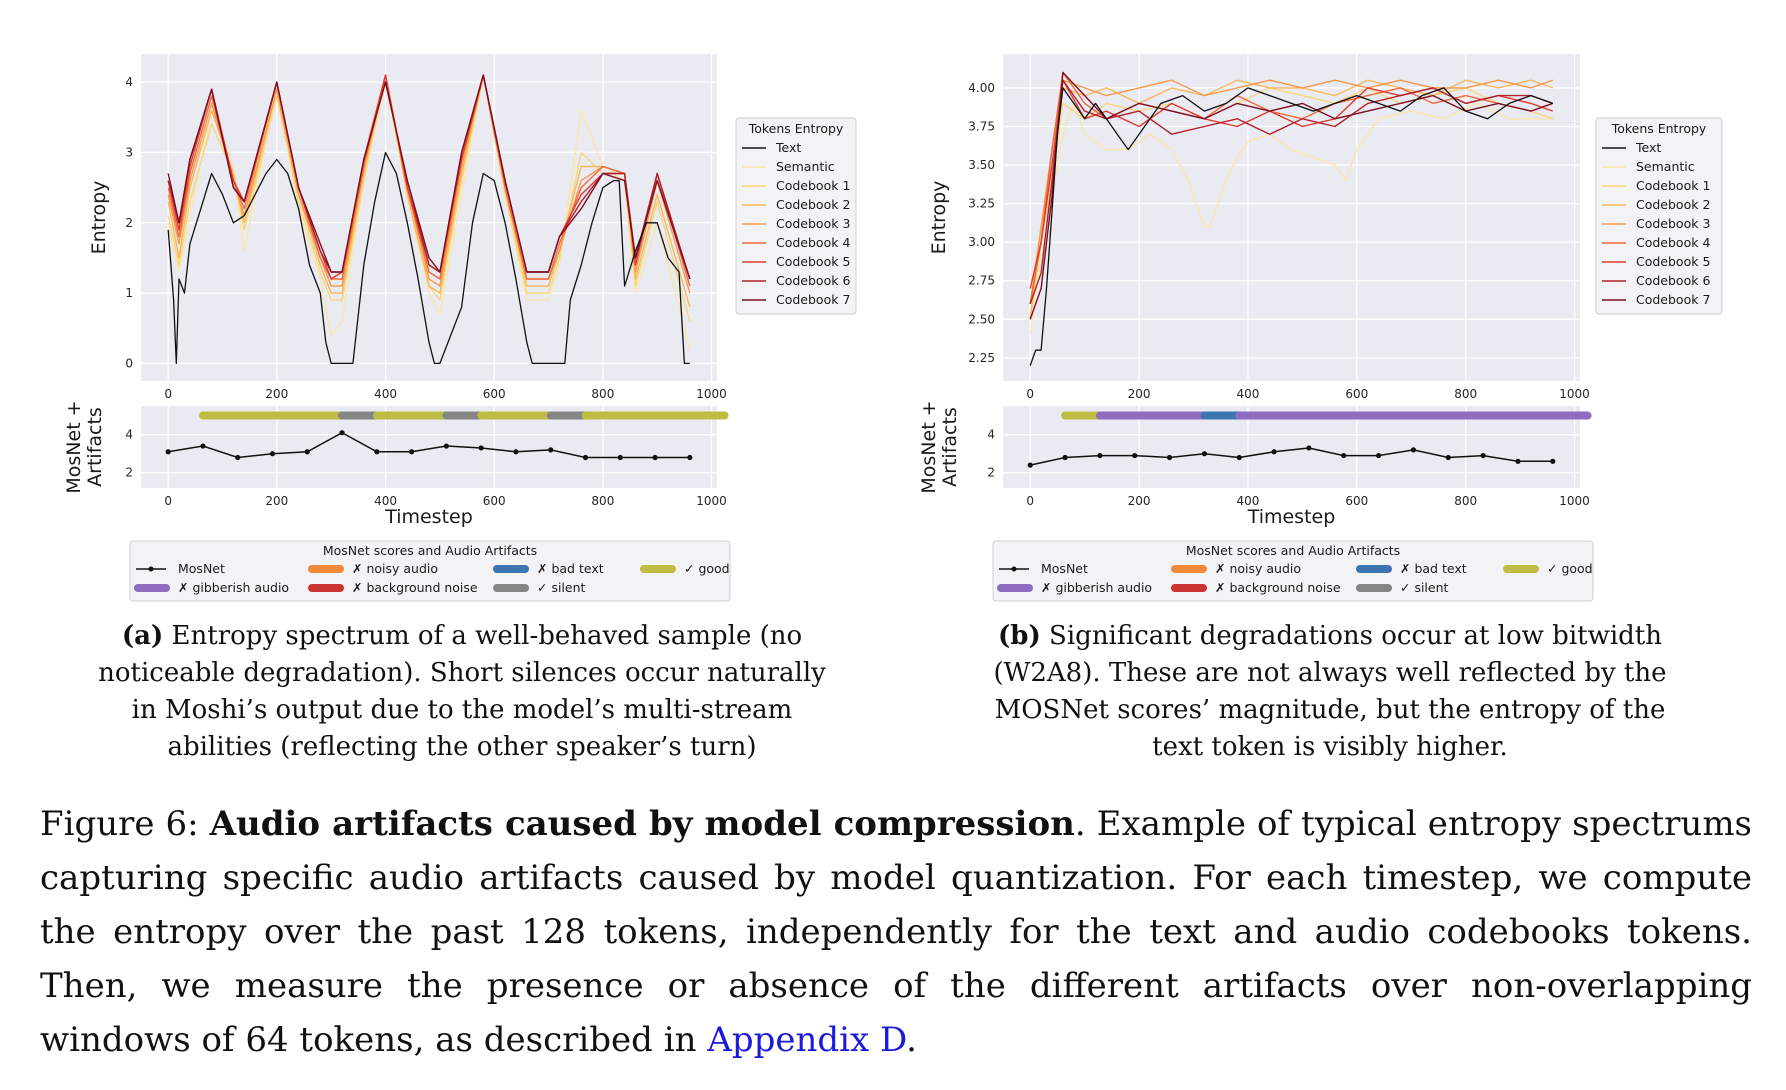 The height and width of the screenshot is (1090, 1786). I want to click on series-line-text, so click(428, 258).